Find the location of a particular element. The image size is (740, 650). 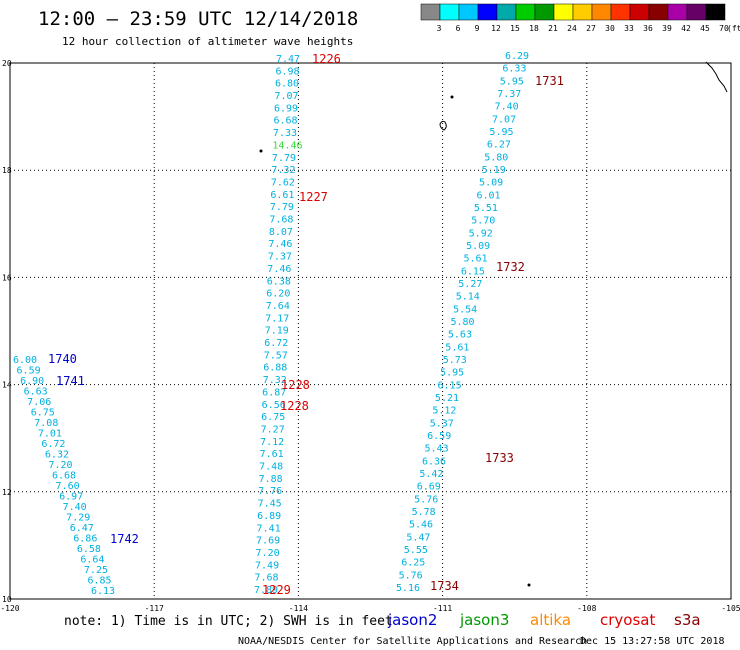

swh-value: 7.01 is located at coordinates (50, 434).